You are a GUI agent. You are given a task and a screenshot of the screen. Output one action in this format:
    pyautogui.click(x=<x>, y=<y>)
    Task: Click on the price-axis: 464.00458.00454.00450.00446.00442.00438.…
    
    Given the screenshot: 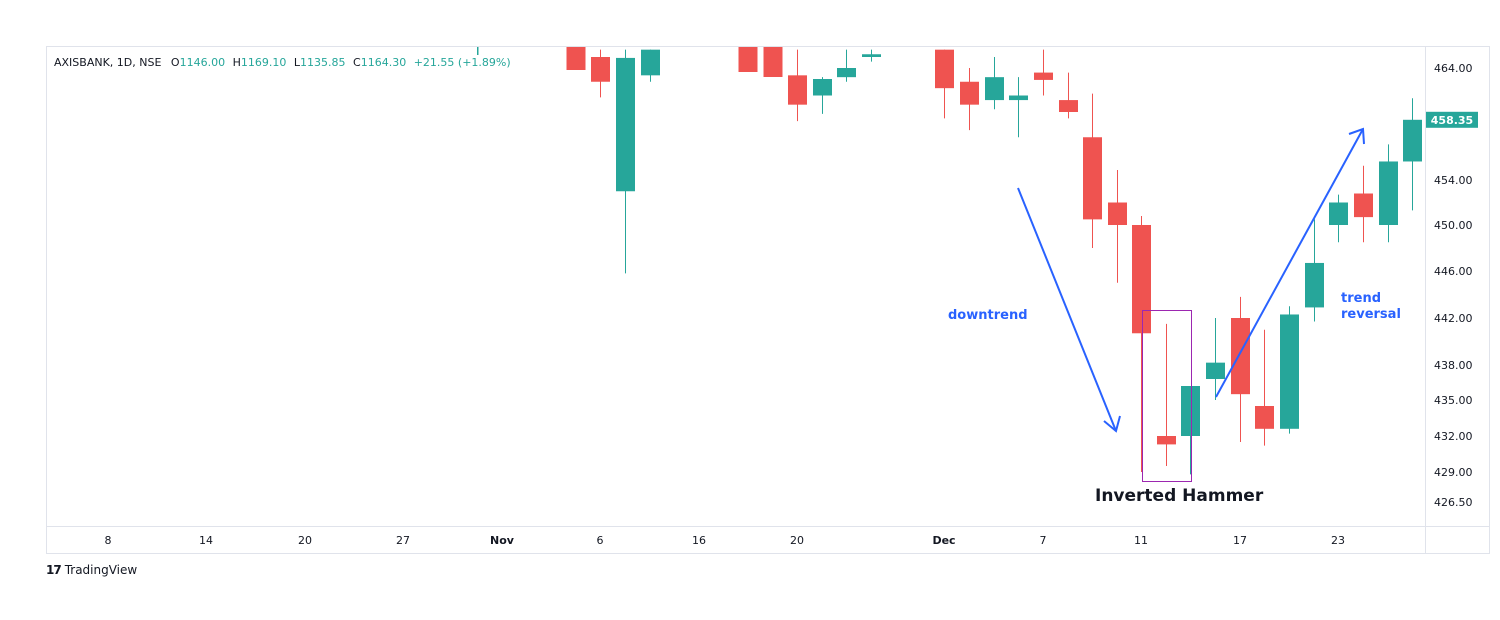 What is the action you would take?
    pyautogui.click(x=1453, y=285)
    